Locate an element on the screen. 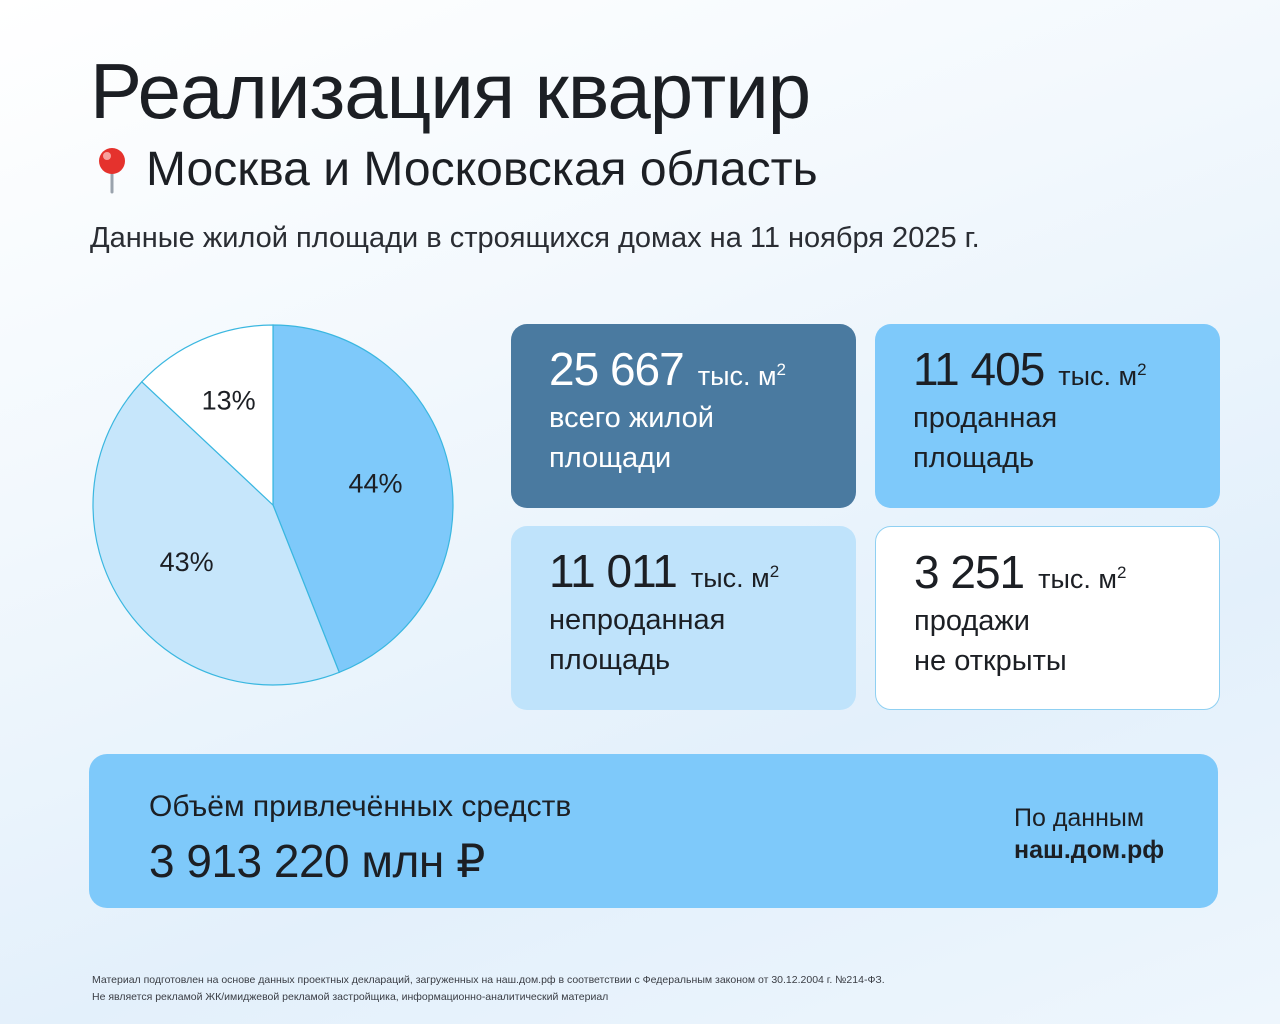 Image resolution: width=1280 pixels, height=1024 pixels. card-sales-not-open: 3 251 тыс. м2 продажи не открыты is located at coordinates (1047, 618).